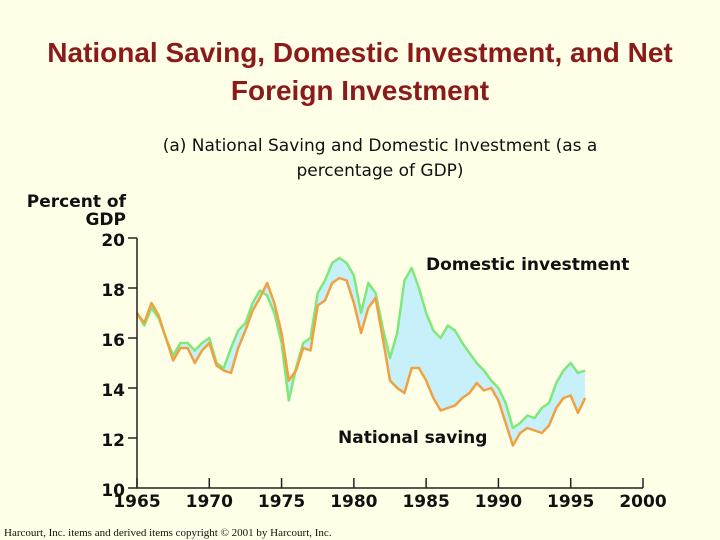 This screenshot has height=540, width=720. What do you see at coordinates (425, 502) in the screenshot?
I see `x-tick-label: 1985` at bounding box center [425, 502].